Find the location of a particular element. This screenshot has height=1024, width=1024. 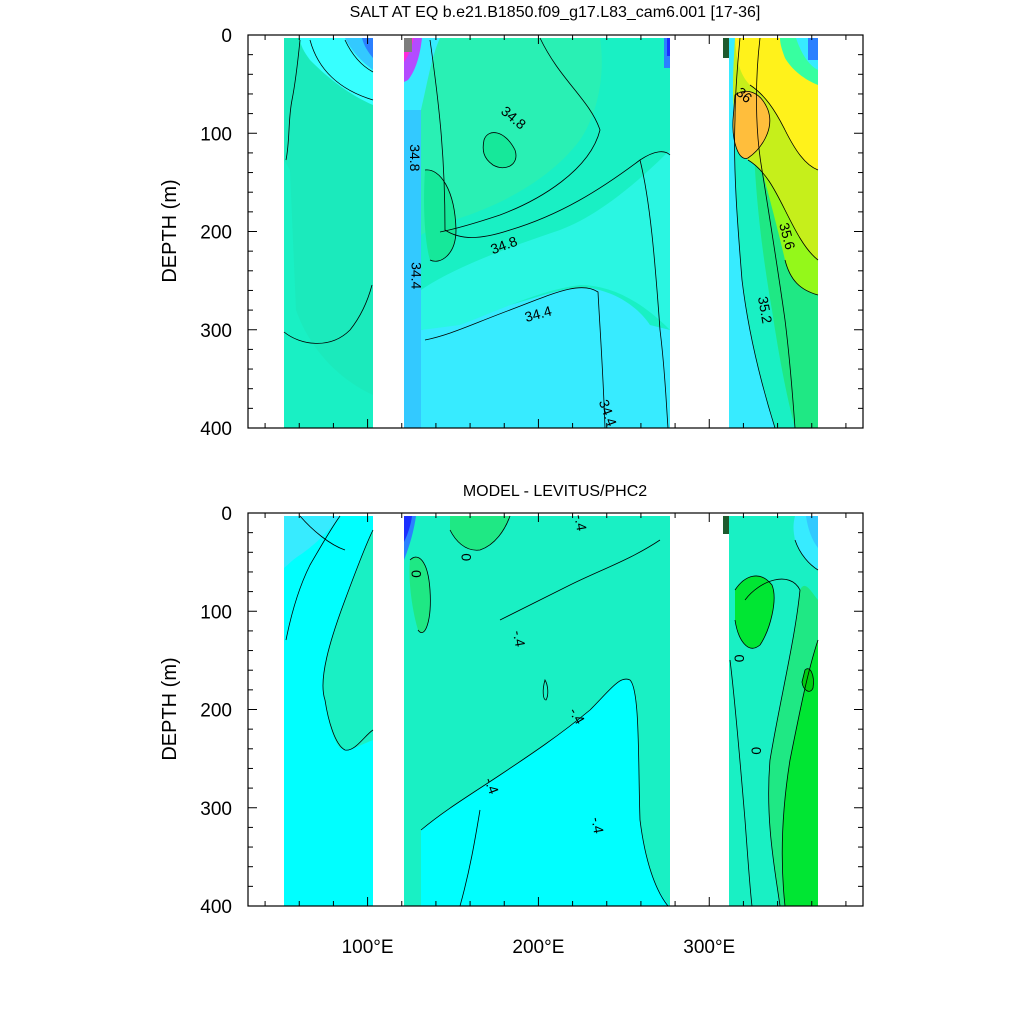

diff-contour-atlantic-a is located at coordinates (772, 742).